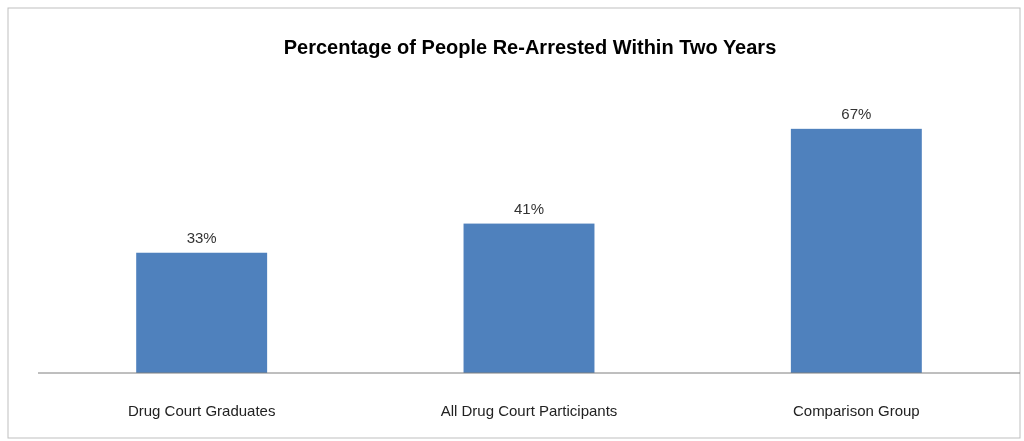 Image resolution: width=1024 pixels, height=441 pixels. Describe the element at coordinates (529, 410) in the screenshot. I see `x-tick-label: All Drug Court Participants` at that location.